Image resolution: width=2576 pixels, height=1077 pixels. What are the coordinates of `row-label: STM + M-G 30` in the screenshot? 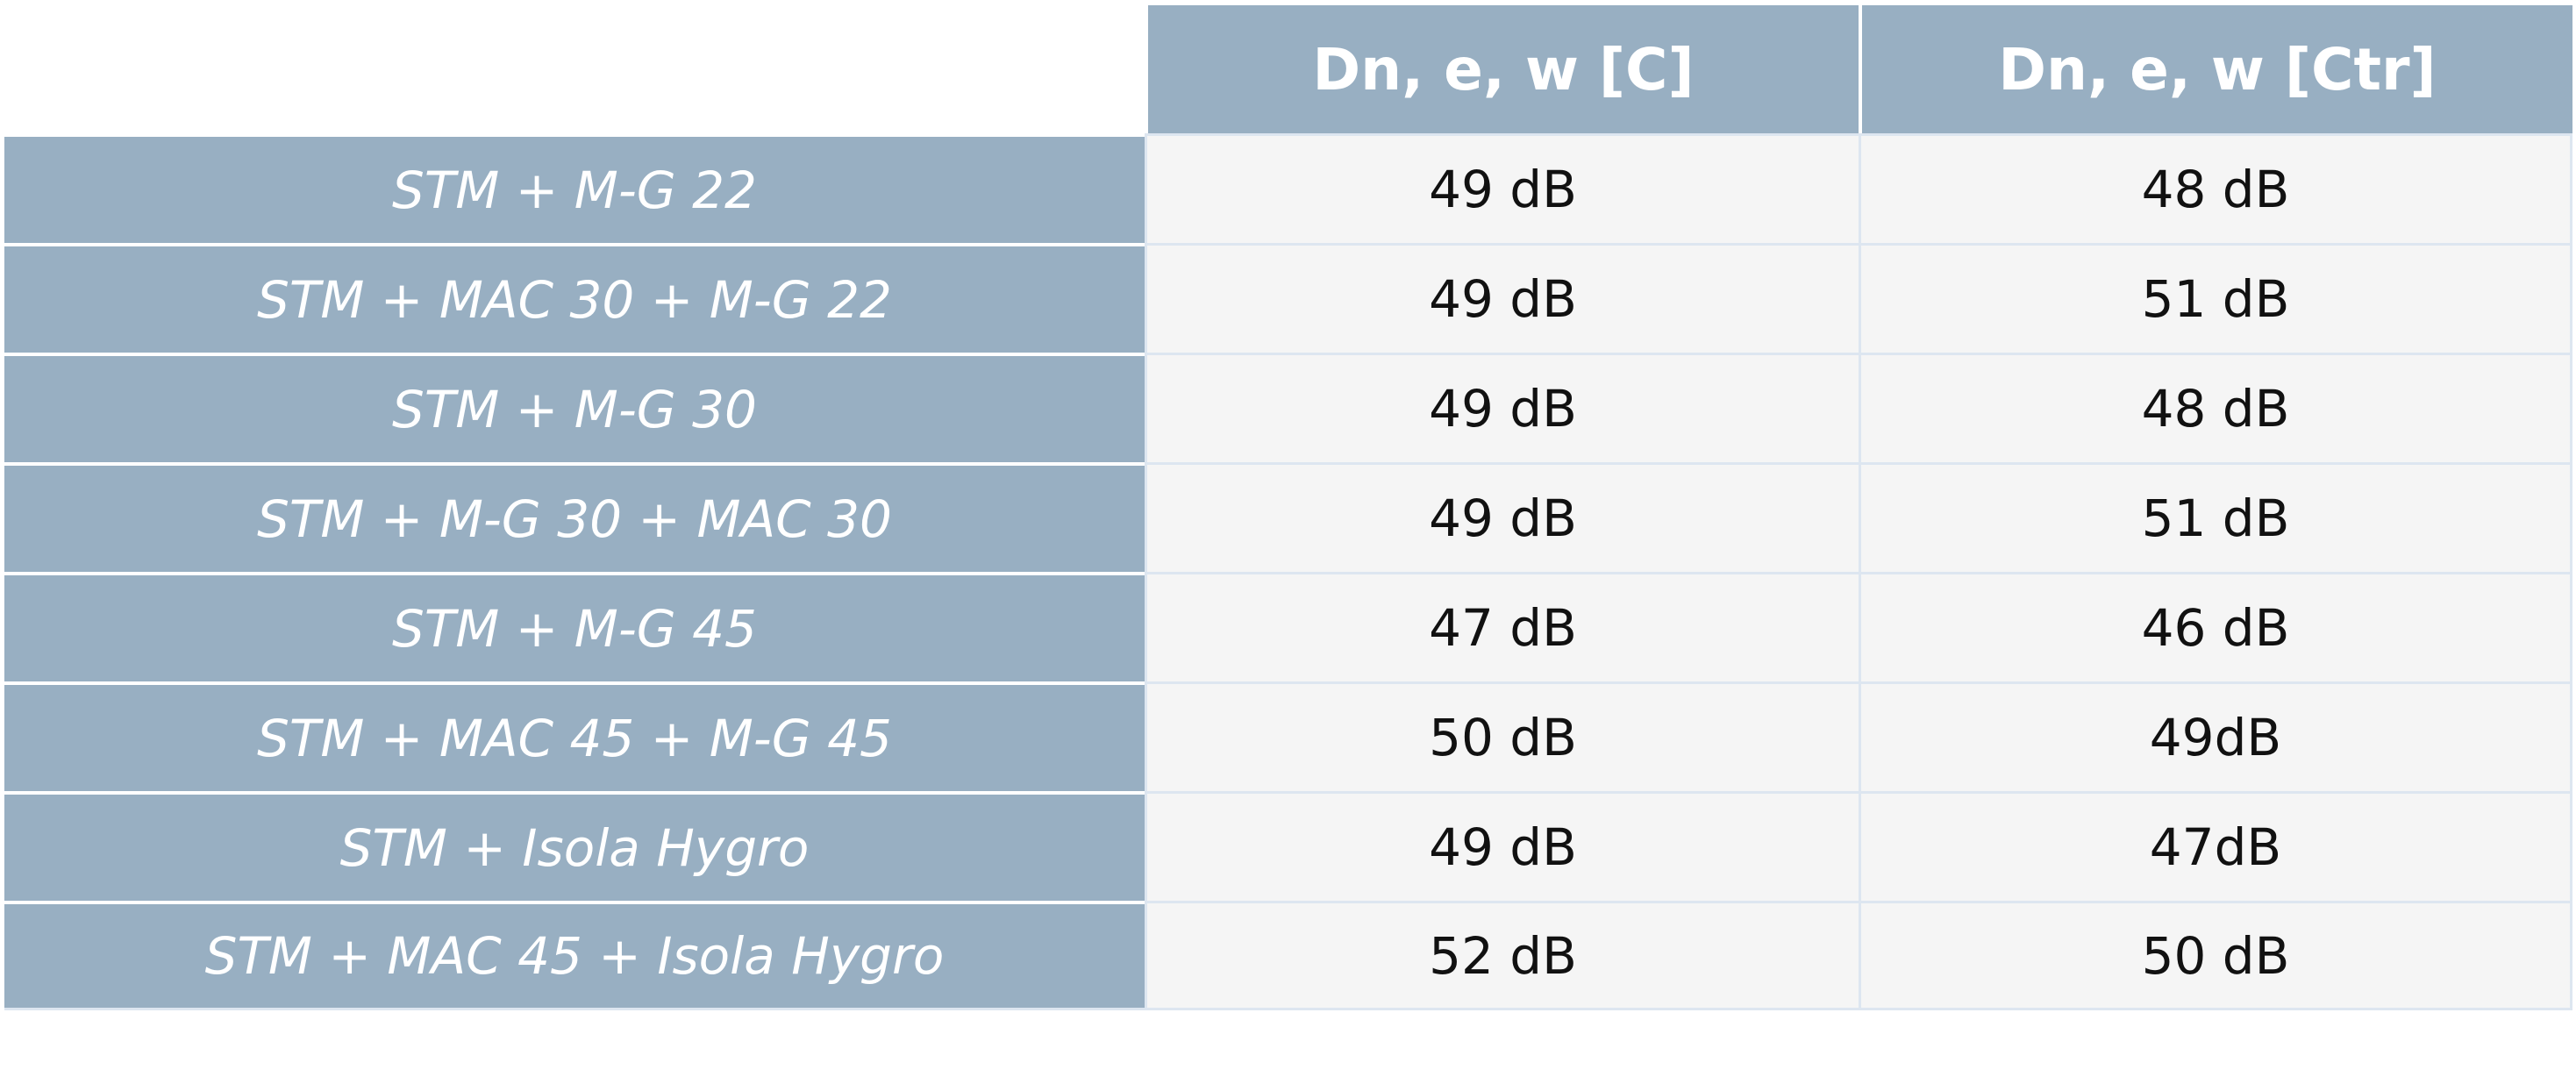 It's located at (575, 407).